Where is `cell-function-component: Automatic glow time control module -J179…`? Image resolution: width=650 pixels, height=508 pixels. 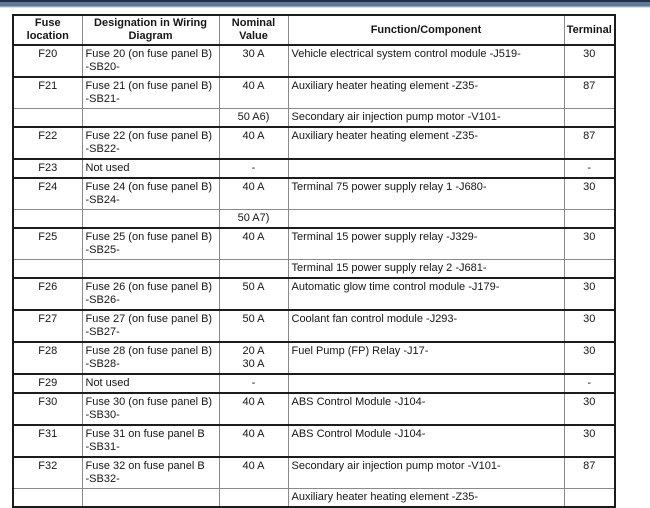 cell-function-component: Automatic glow time control module -J179… is located at coordinates (426, 294).